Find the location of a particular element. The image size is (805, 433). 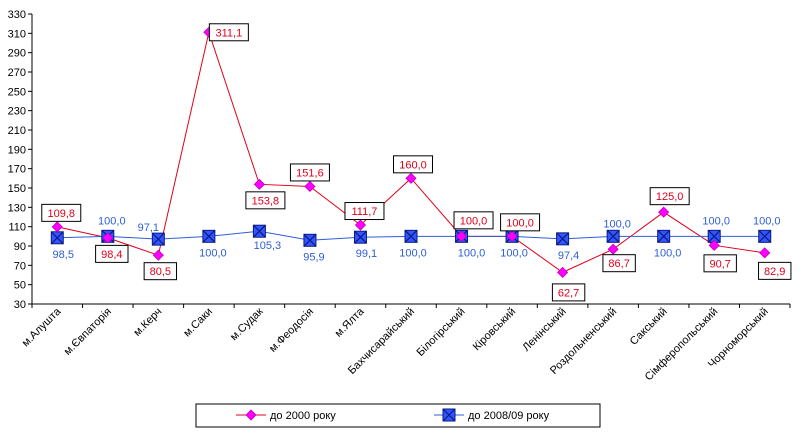

y-tick-label: 50 is located at coordinates (20, 286).